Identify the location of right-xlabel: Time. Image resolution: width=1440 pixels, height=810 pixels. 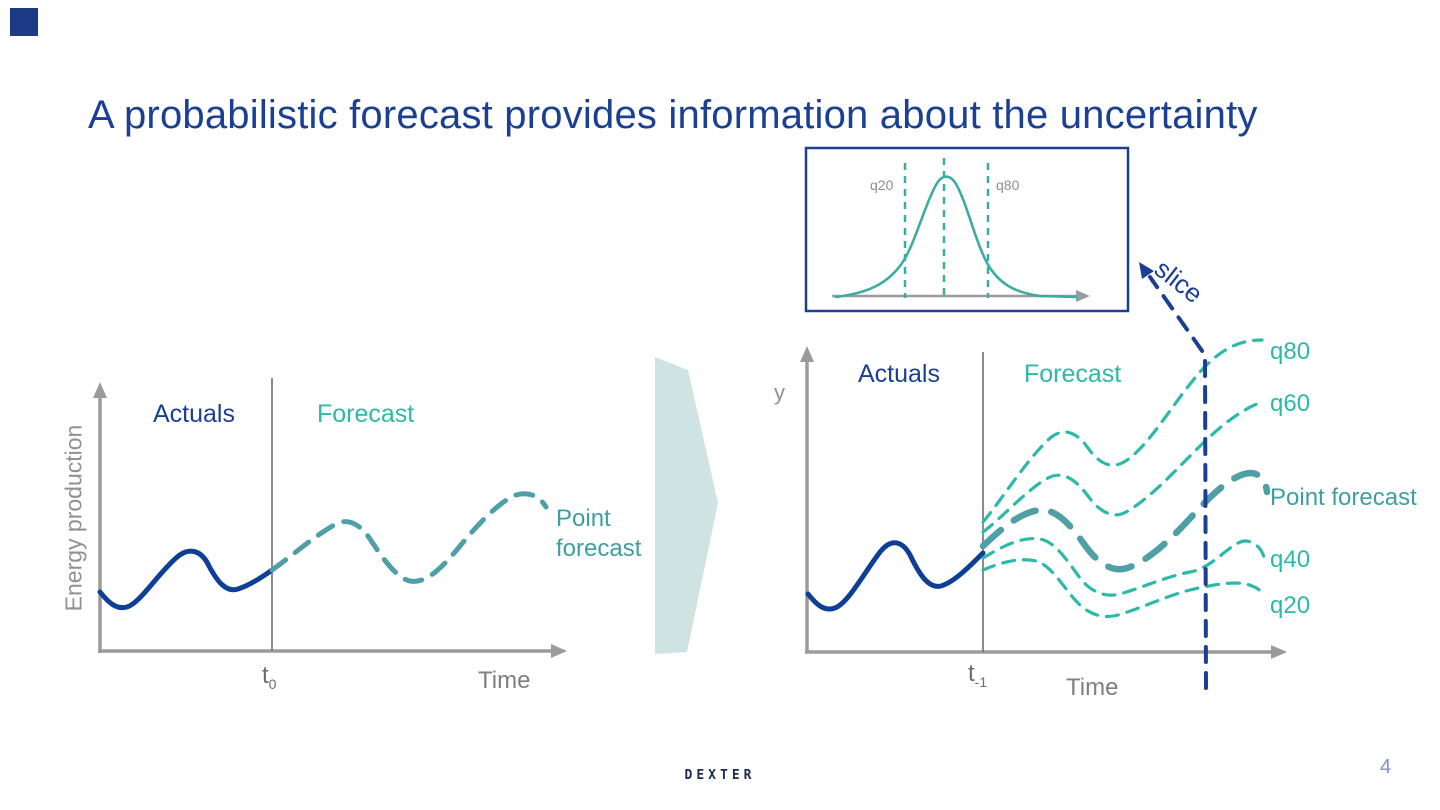
(1092, 687).